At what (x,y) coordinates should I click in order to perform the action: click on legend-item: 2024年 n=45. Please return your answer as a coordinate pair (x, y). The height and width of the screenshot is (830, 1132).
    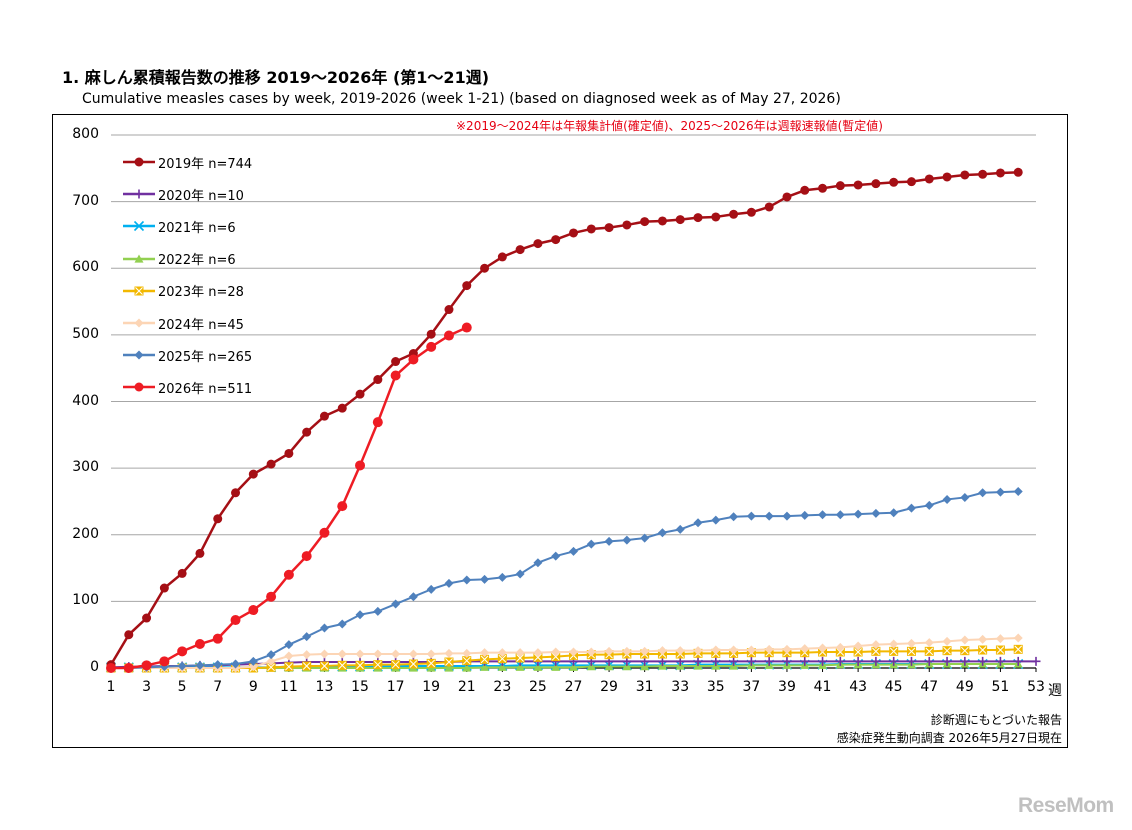
    Looking at the image, I should click on (183, 323).